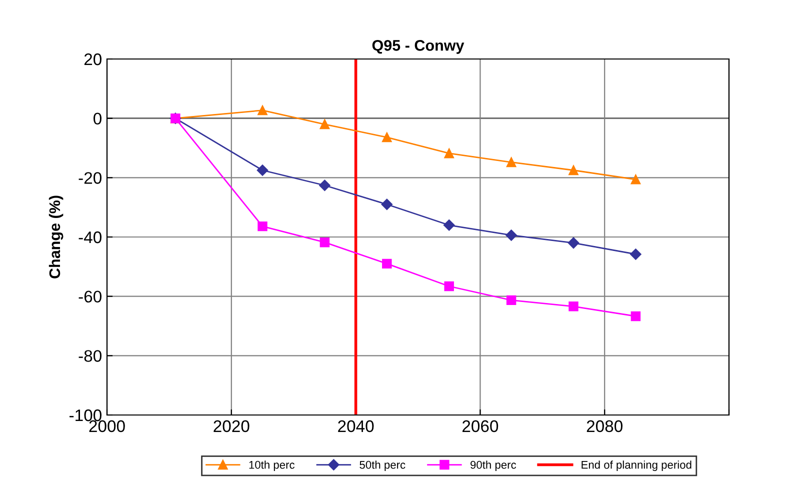 The image size is (804, 498). Describe the element at coordinates (604, 426) in the screenshot. I see `x-tick-label: 2080` at that location.